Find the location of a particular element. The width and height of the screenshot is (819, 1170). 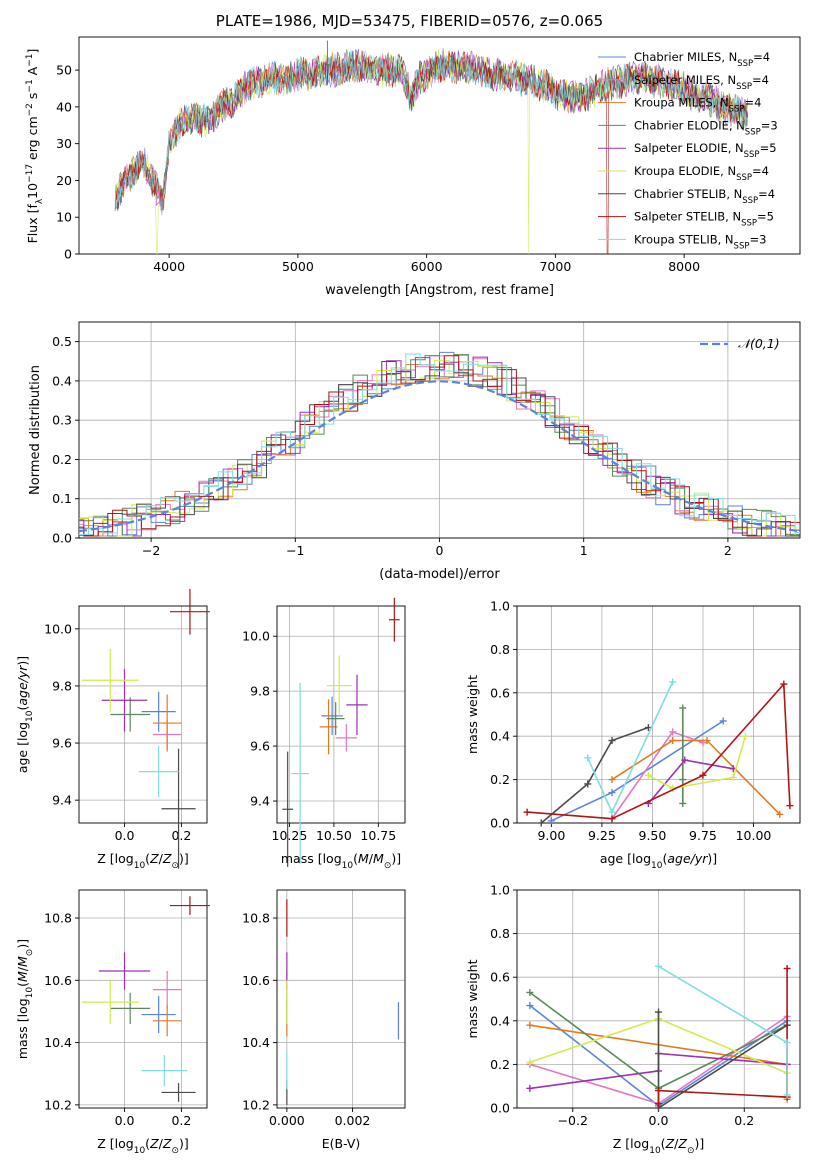

x-tick-label: 9.00 is located at coordinates (551, 835).